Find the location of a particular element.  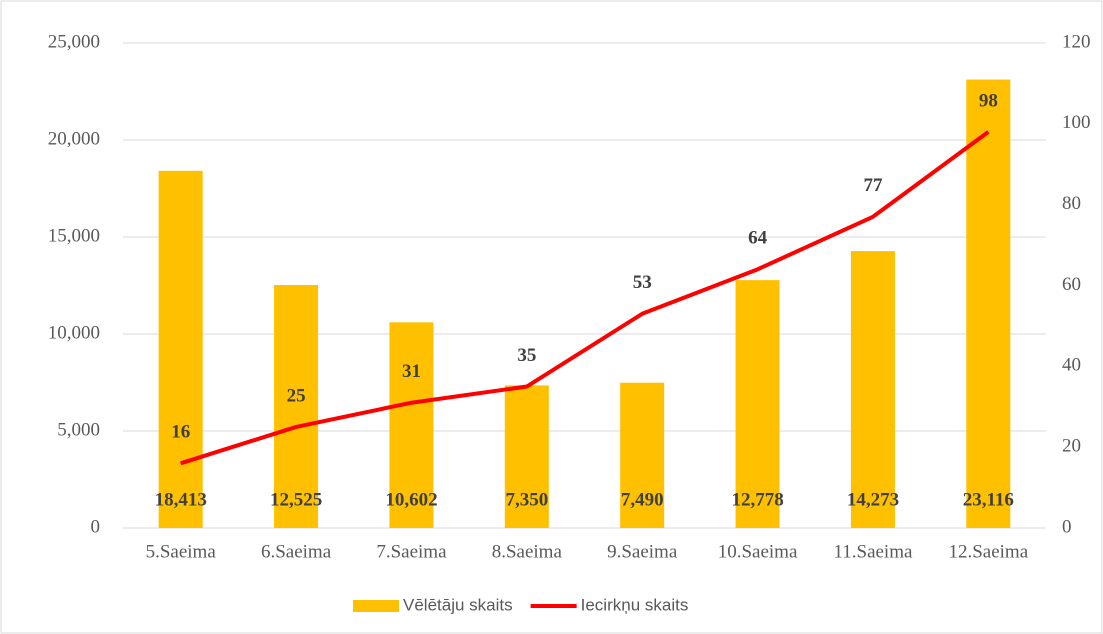

bar-value-label: 10,602 is located at coordinates (411, 499).